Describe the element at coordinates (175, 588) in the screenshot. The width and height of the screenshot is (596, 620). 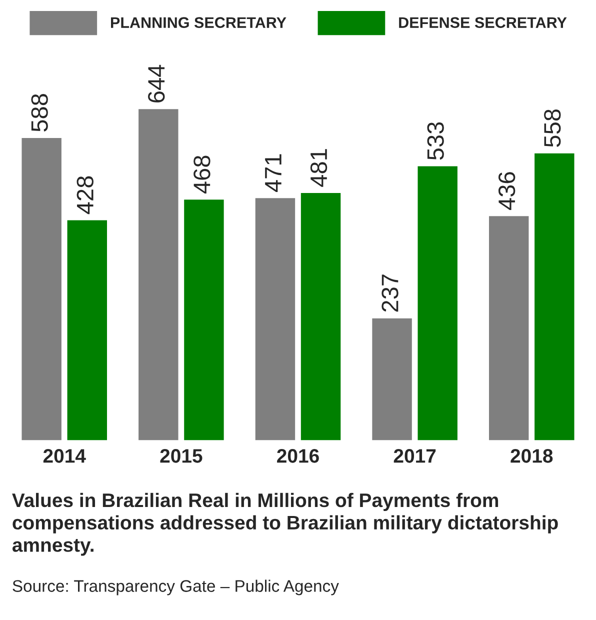
I see `source-note: Source: Transparency Gate – Public Agency` at that location.